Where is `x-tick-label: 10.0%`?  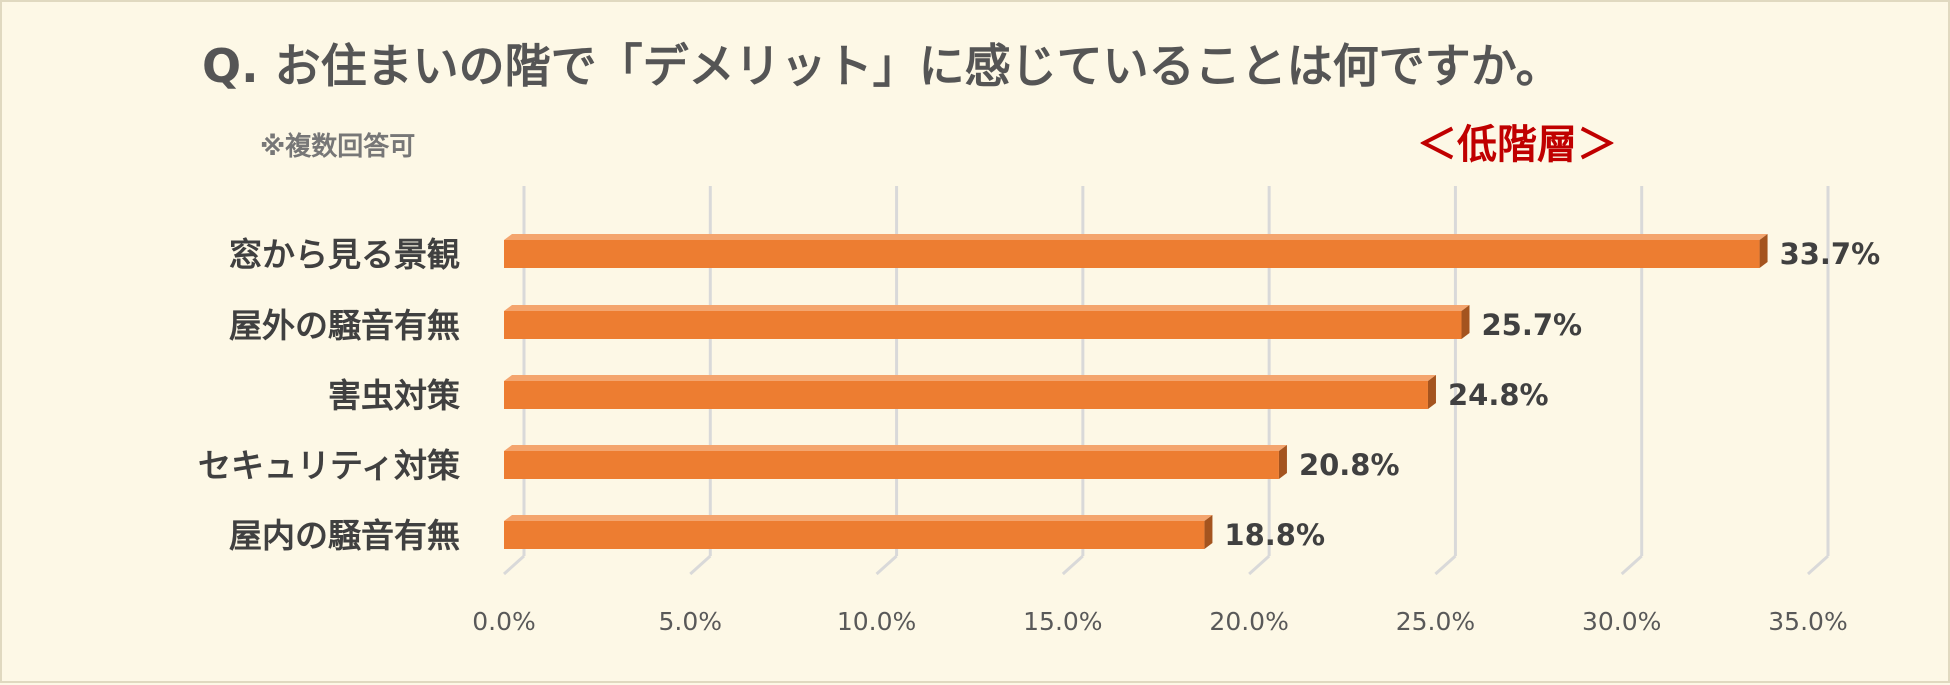
x-tick-label: 10.0% is located at coordinates (876, 621).